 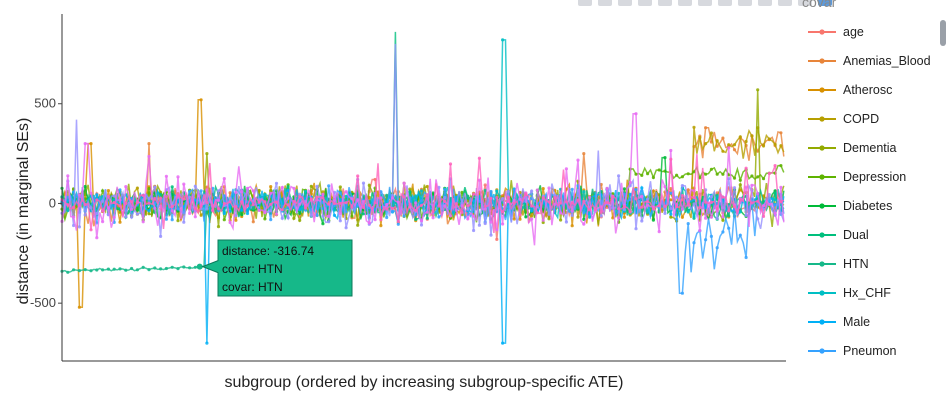 I want to click on y-tick-label: -500, so click(x=43, y=302).